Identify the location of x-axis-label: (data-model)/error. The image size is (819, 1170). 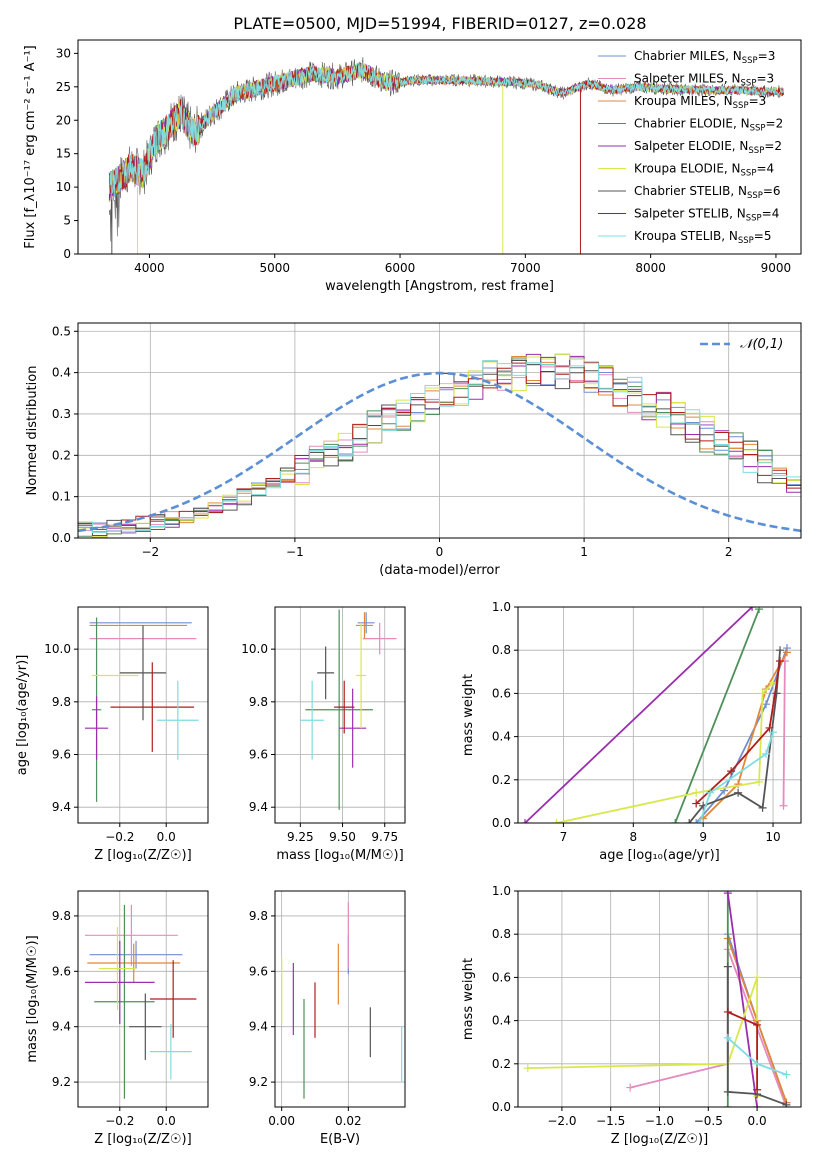
(439, 570).